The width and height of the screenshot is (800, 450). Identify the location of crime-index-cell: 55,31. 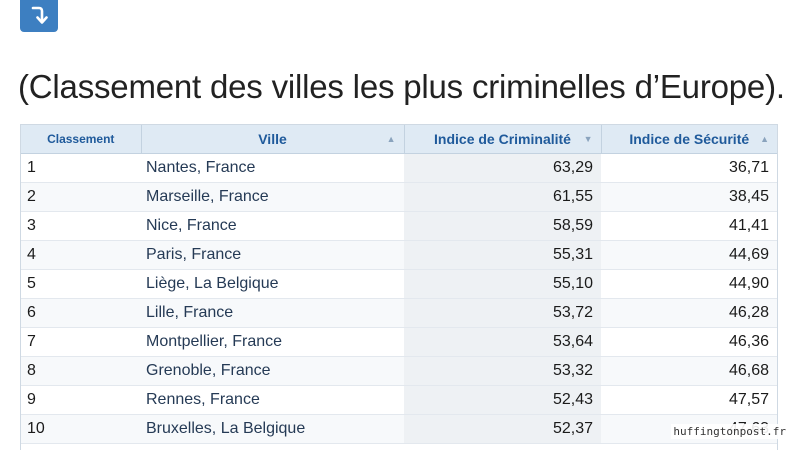
(502, 255).